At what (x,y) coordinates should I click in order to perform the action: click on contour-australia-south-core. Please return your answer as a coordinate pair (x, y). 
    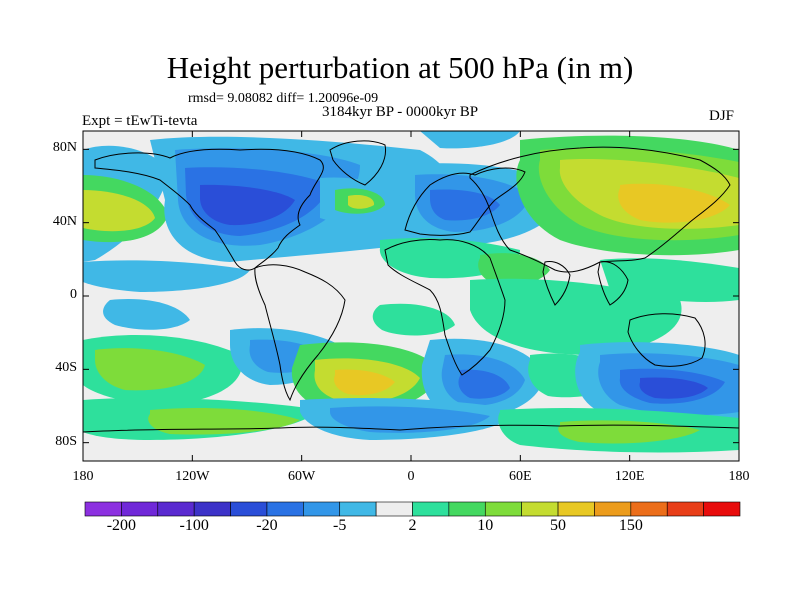
    Looking at the image, I should click on (673, 388).